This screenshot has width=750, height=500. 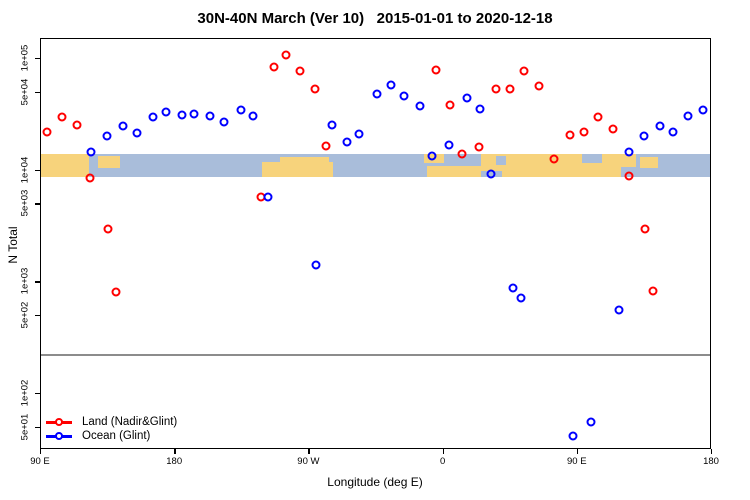 I want to click on land-series-swatch, so click(x=59, y=422).